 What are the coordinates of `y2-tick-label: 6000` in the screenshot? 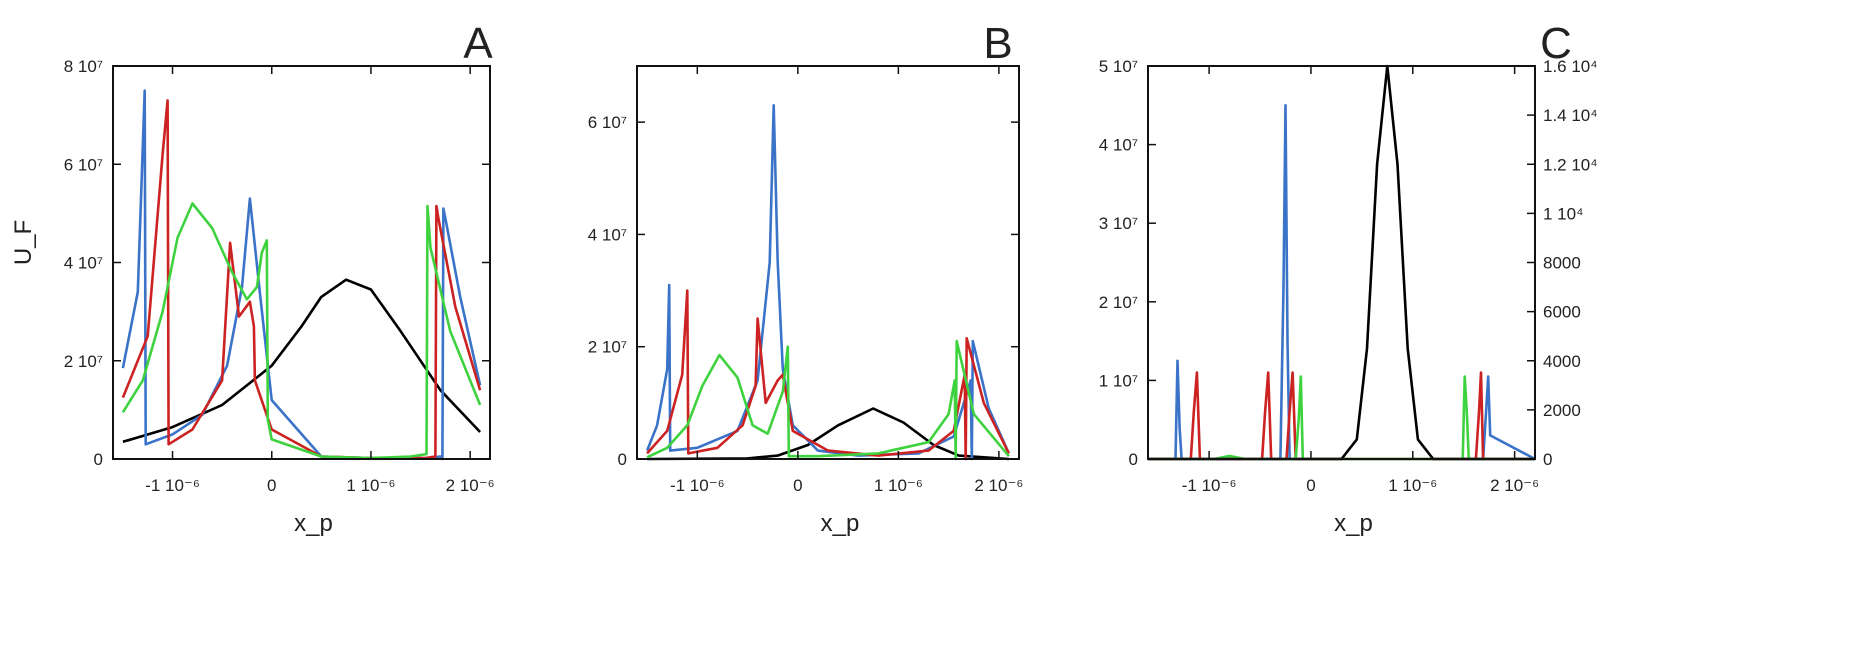 It's located at (1562, 312).